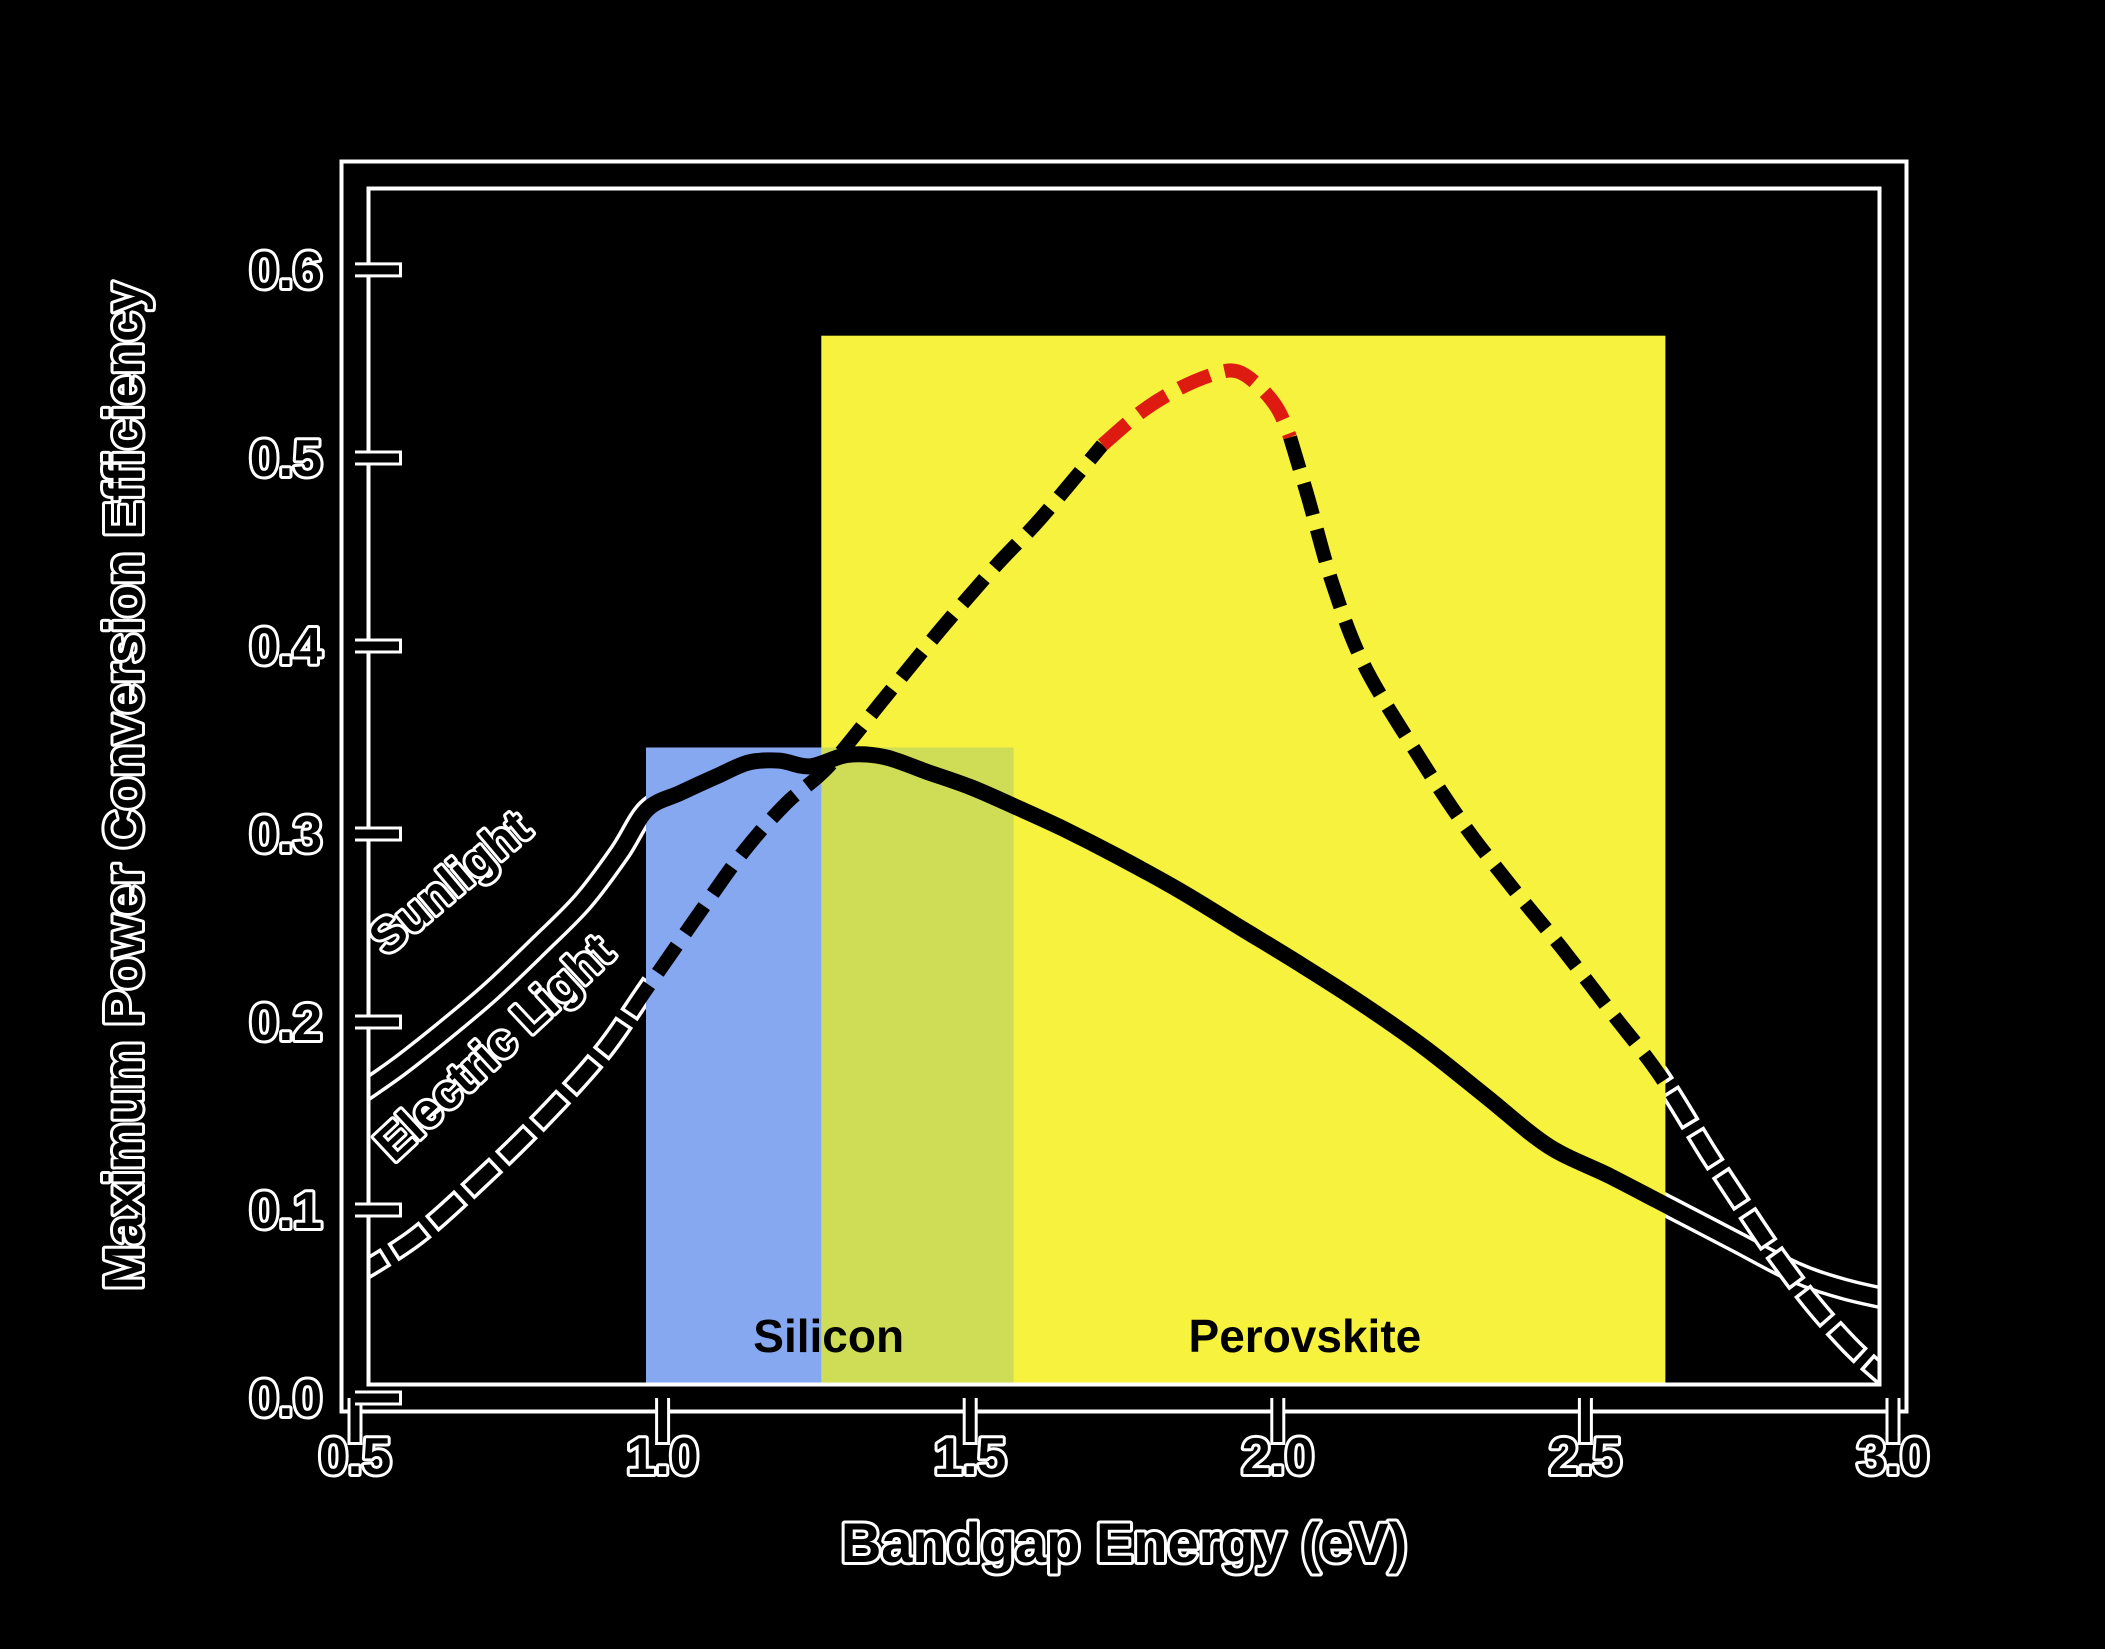 This screenshot has width=2105, height=1649. I want to click on x-axis-title: Bandgap Energy (eV), so click(1124, 1542).